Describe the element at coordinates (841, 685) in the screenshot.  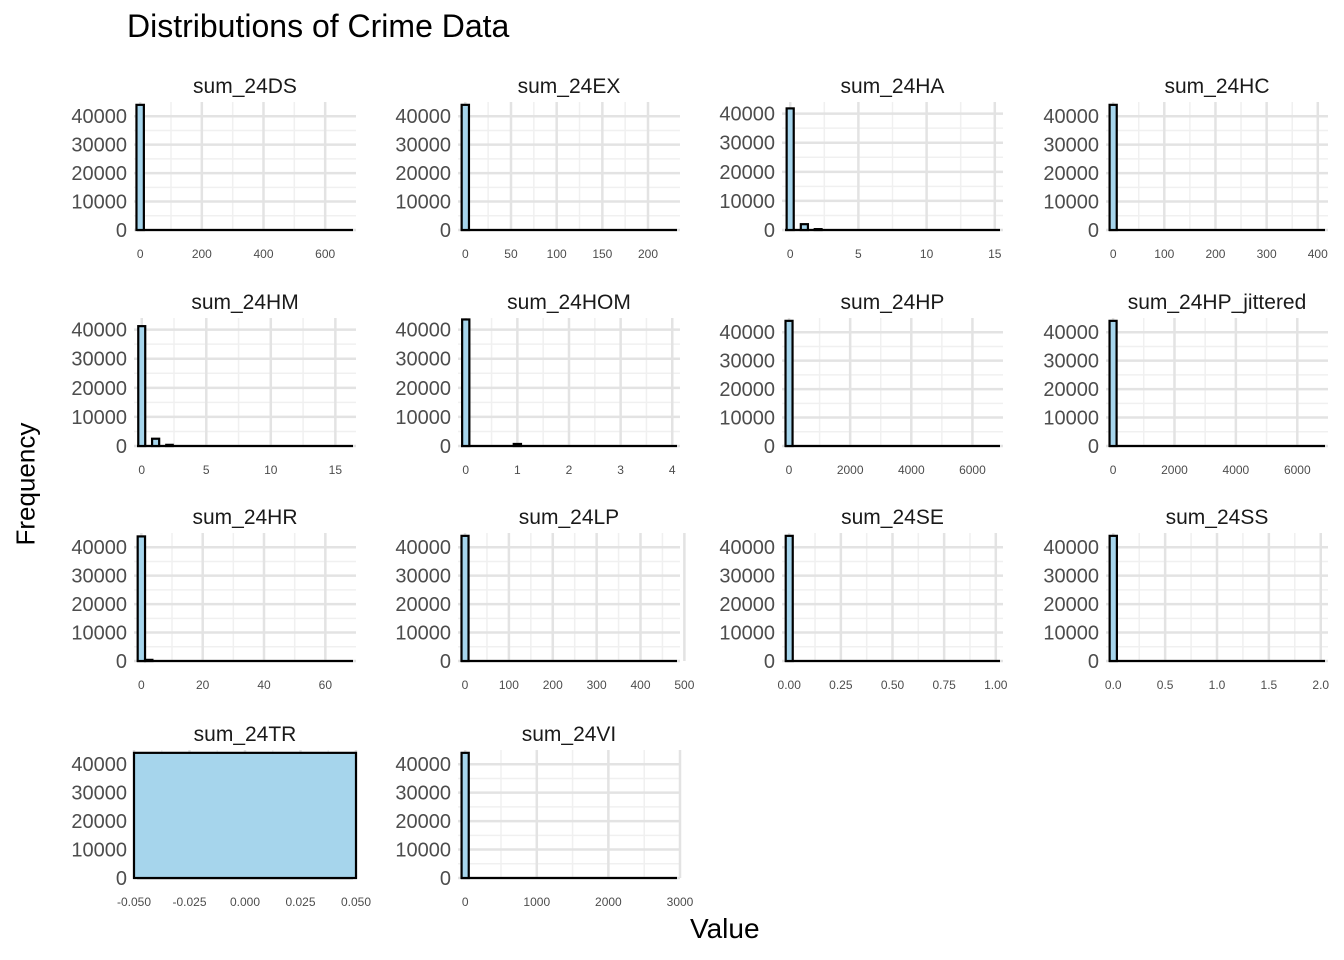
I see `x-tick-label: 0.25` at that location.